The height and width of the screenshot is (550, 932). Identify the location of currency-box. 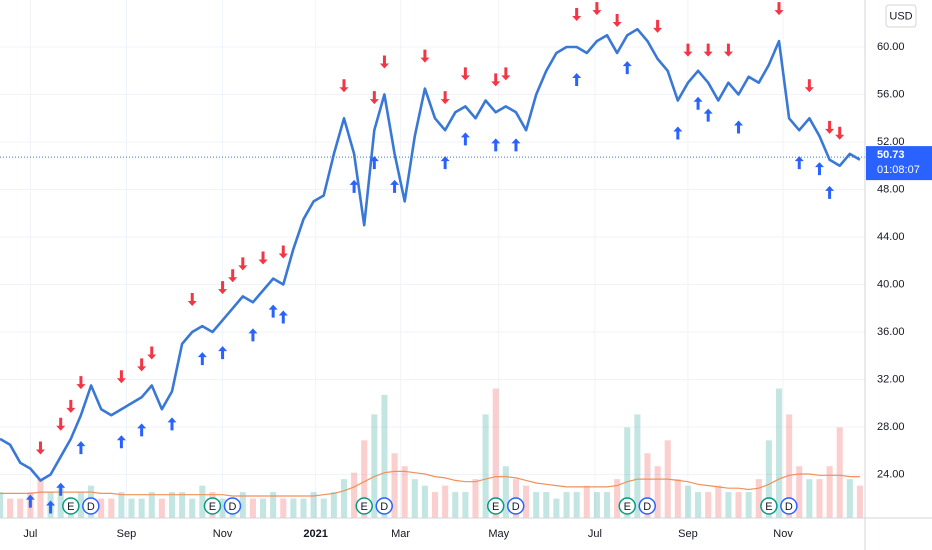
(901, 16).